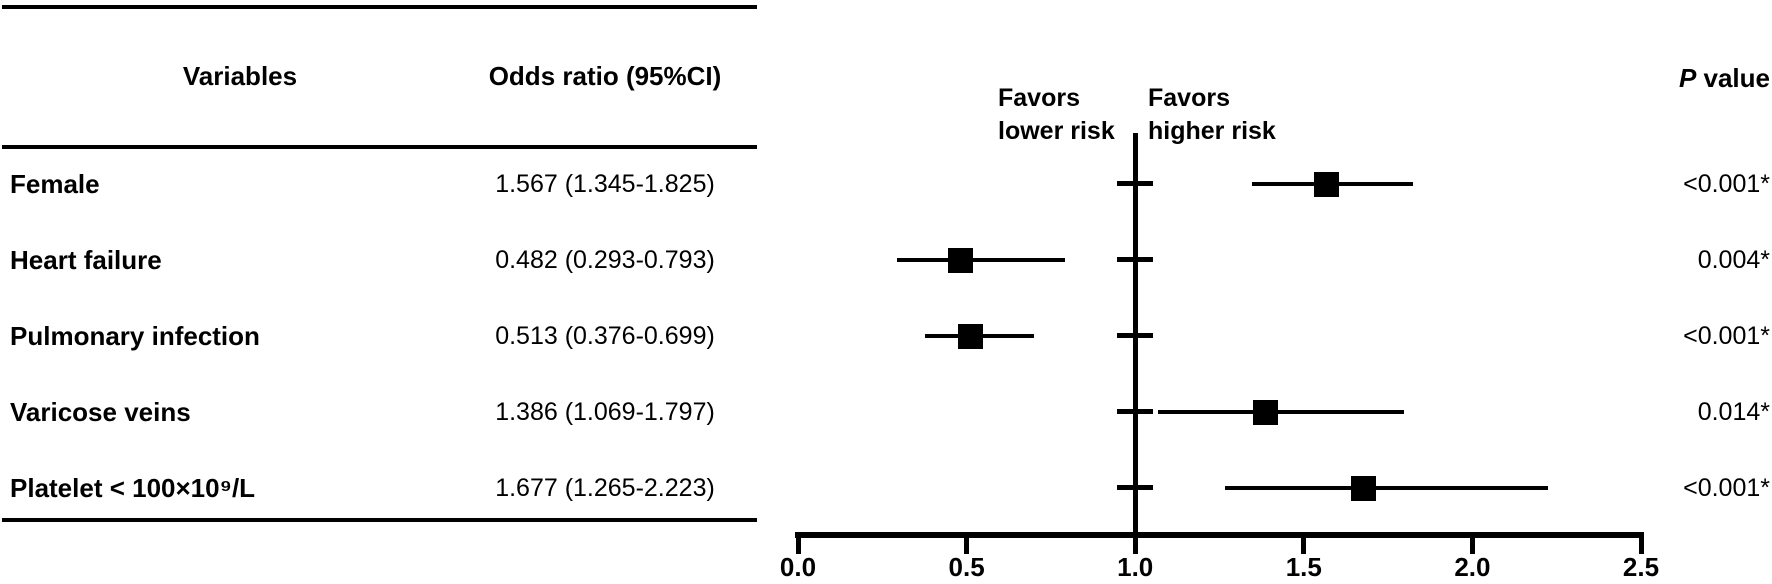  I want to click on odds-ratio-header: Odds ratio (95%CI), so click(605, 76).